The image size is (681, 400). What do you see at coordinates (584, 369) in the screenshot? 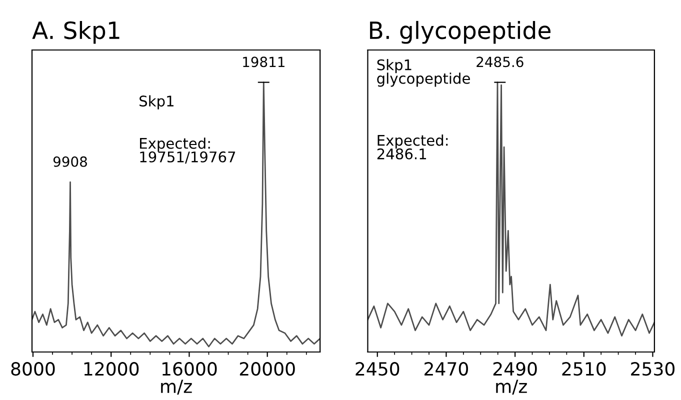
I see `x-tick-label: 2510` at bounding box center [584, 369].